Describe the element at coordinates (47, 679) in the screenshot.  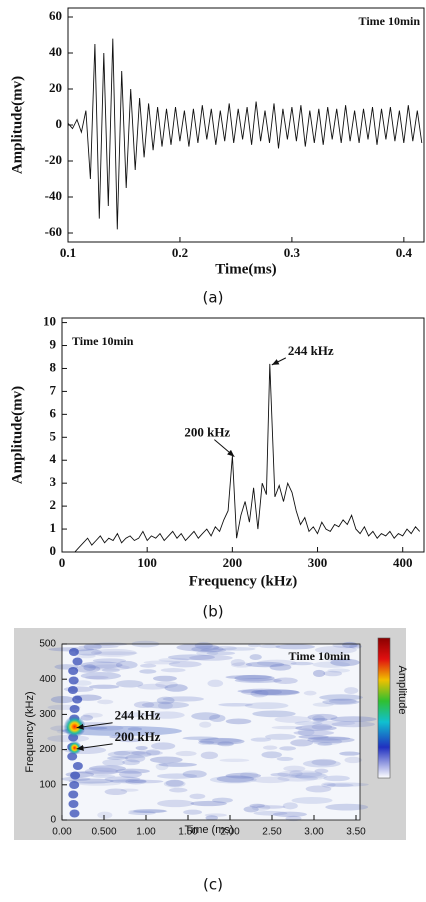
I see `y-tick-label: 400` at that location.